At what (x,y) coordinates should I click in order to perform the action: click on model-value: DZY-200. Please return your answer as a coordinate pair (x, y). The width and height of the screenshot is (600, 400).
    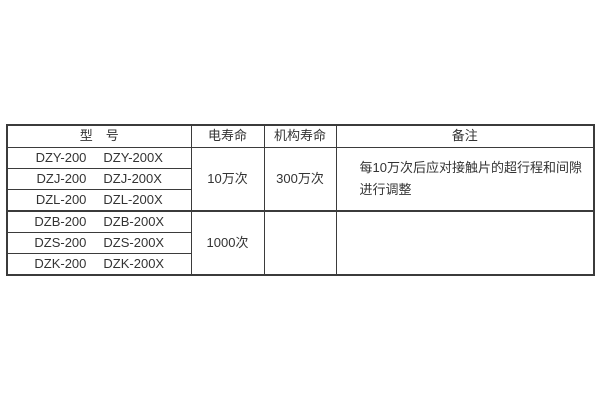
    Looking at the image, I should click on (61, 157).